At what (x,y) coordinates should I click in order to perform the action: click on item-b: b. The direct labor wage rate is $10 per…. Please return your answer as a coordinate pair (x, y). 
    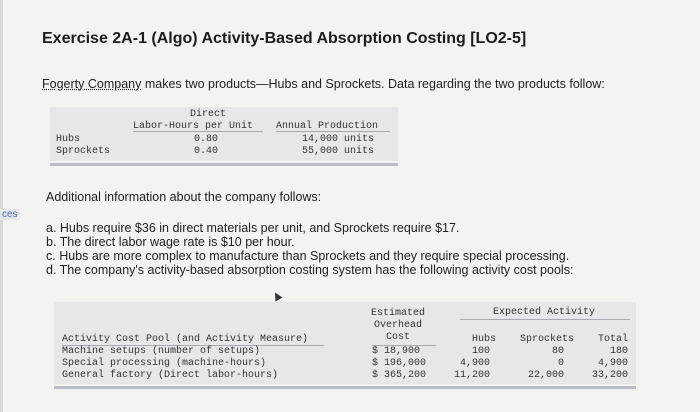
    Looking at the image, I should click on (170, 242).